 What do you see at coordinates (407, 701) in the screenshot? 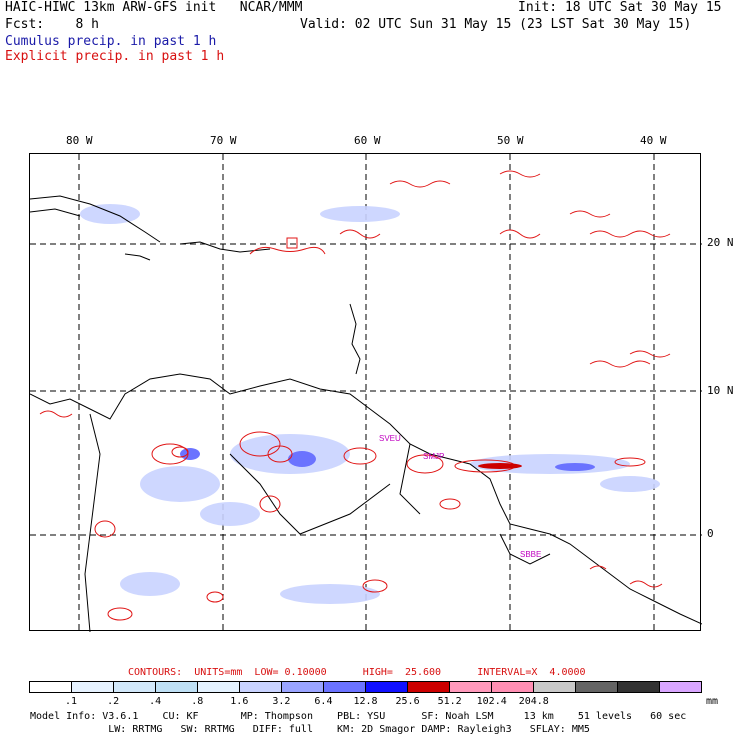
I see `colorbar-tick-label: 25.6` at bounding box center [407, 701].